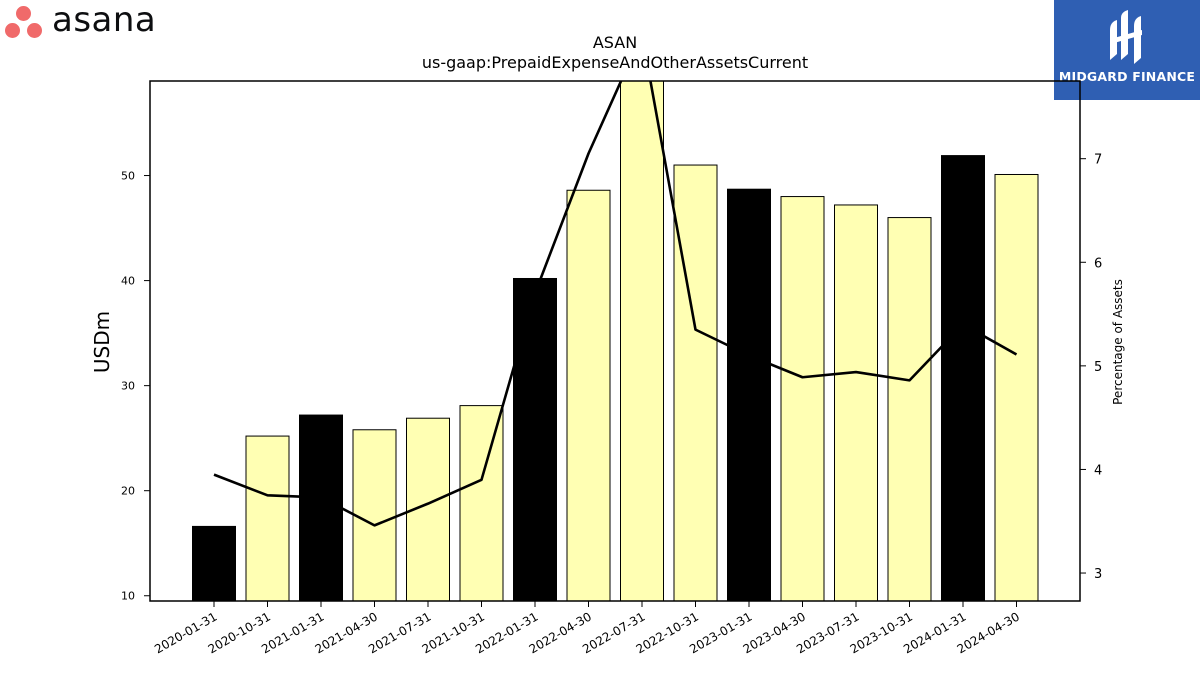  I want to click on asana-wordmark: asana, so click(104, 20).